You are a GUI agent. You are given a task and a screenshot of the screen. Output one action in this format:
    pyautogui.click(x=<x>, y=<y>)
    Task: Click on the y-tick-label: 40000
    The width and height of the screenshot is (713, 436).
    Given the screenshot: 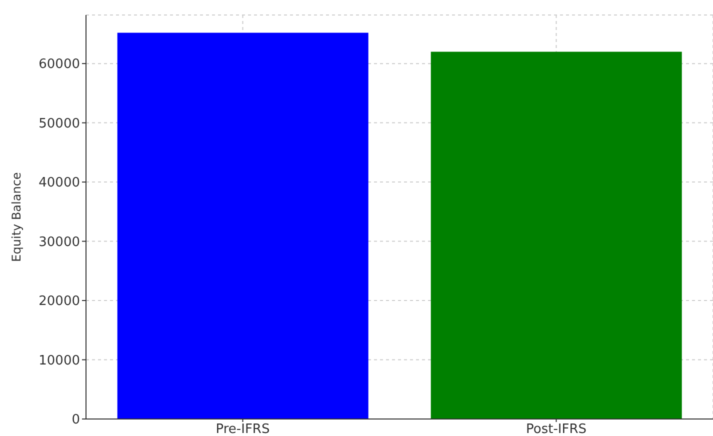 What is the action you would take?
    pyautogui.click(x=59, y=183)
    